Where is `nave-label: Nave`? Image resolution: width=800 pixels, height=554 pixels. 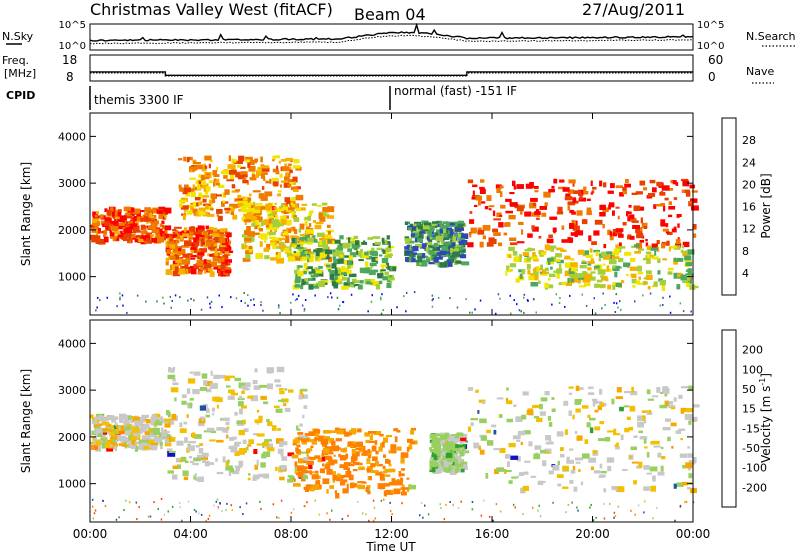
nave-label: Nave is located at coordinates (760, 71).